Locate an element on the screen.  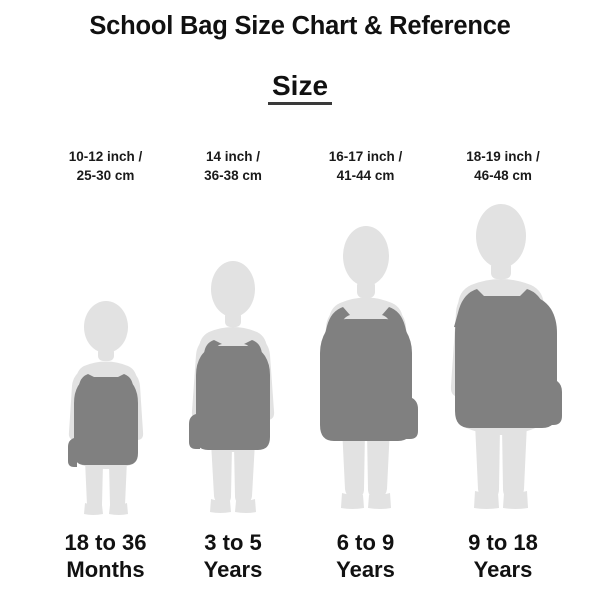
toddler-with-backpack-icon is located at coordinates (105, 408).